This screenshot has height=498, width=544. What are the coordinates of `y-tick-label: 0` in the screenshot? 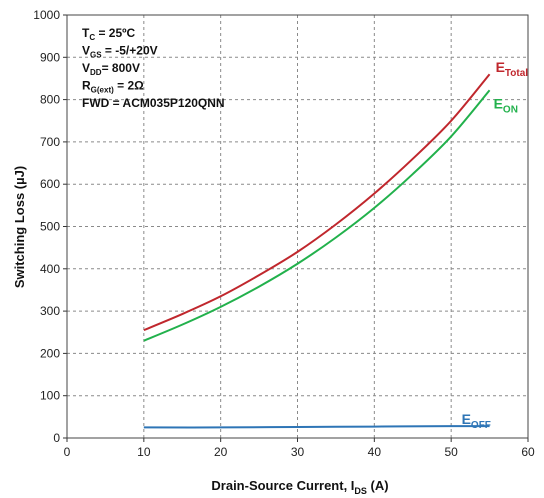 It's located at (56, 438).